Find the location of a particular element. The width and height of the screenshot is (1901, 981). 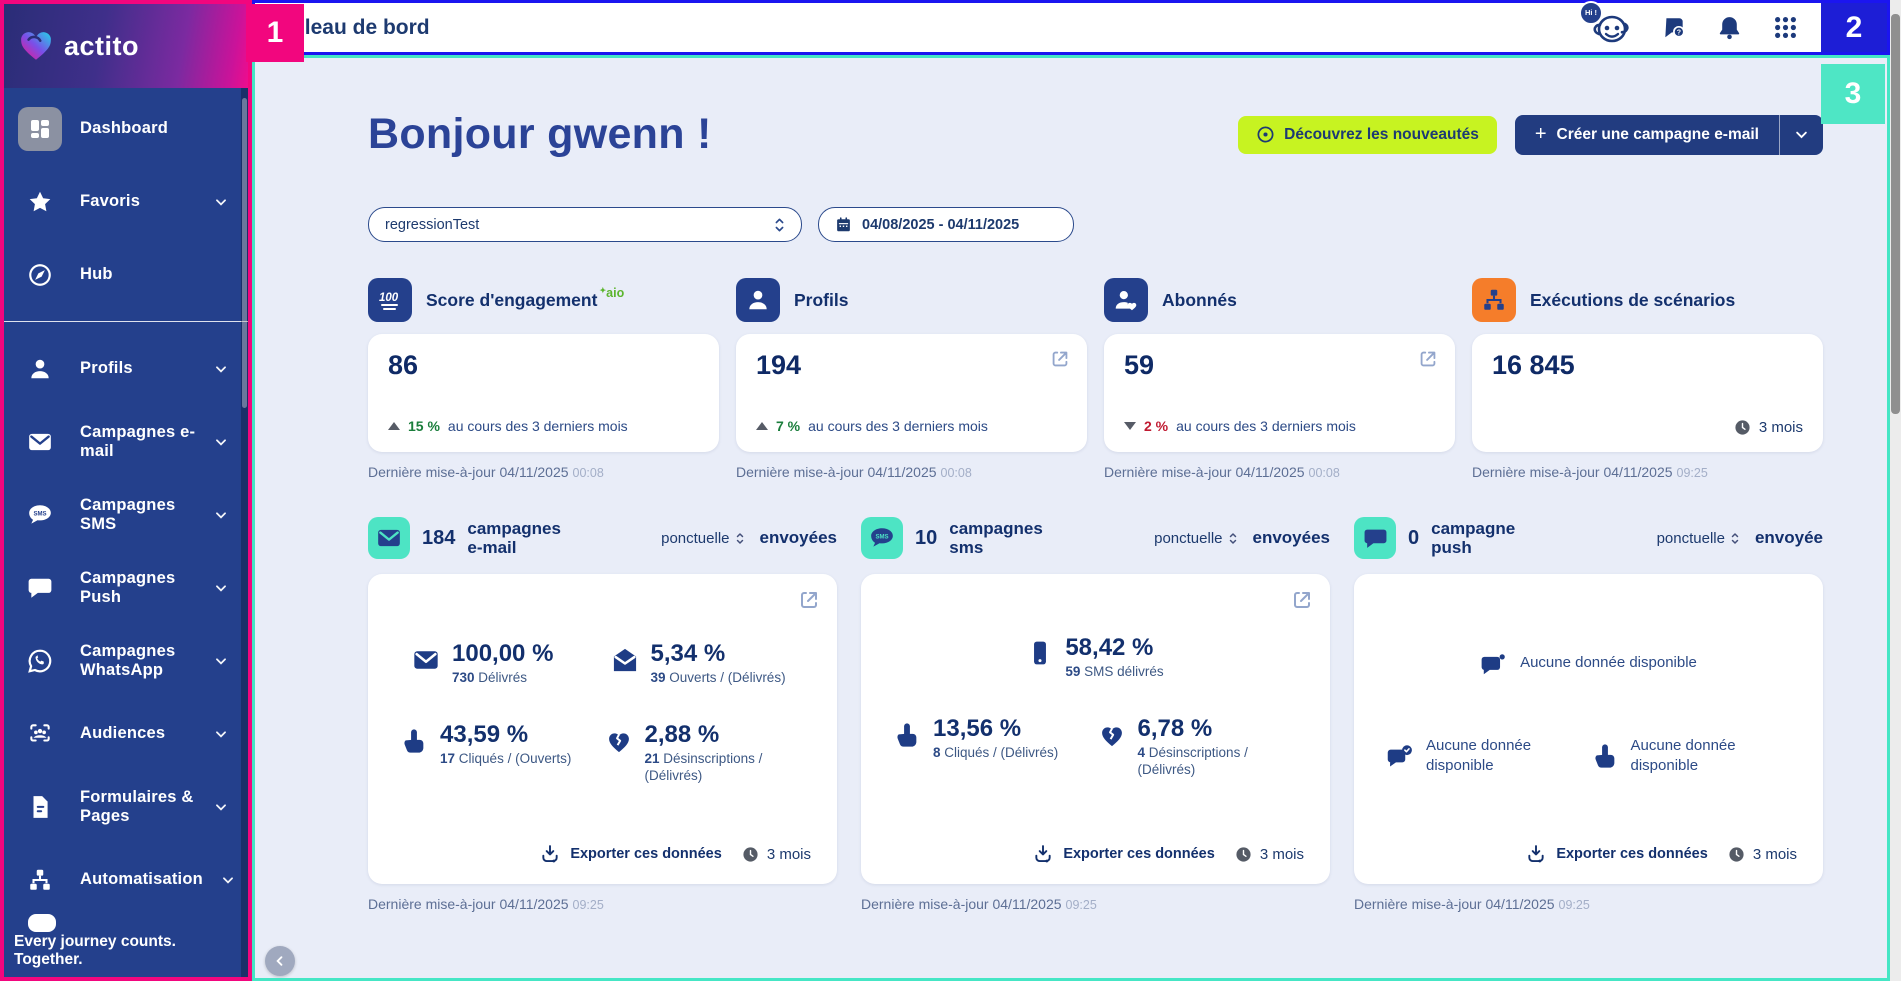

campaign-suffix: envoyée is located at coordinates (1788, 537).